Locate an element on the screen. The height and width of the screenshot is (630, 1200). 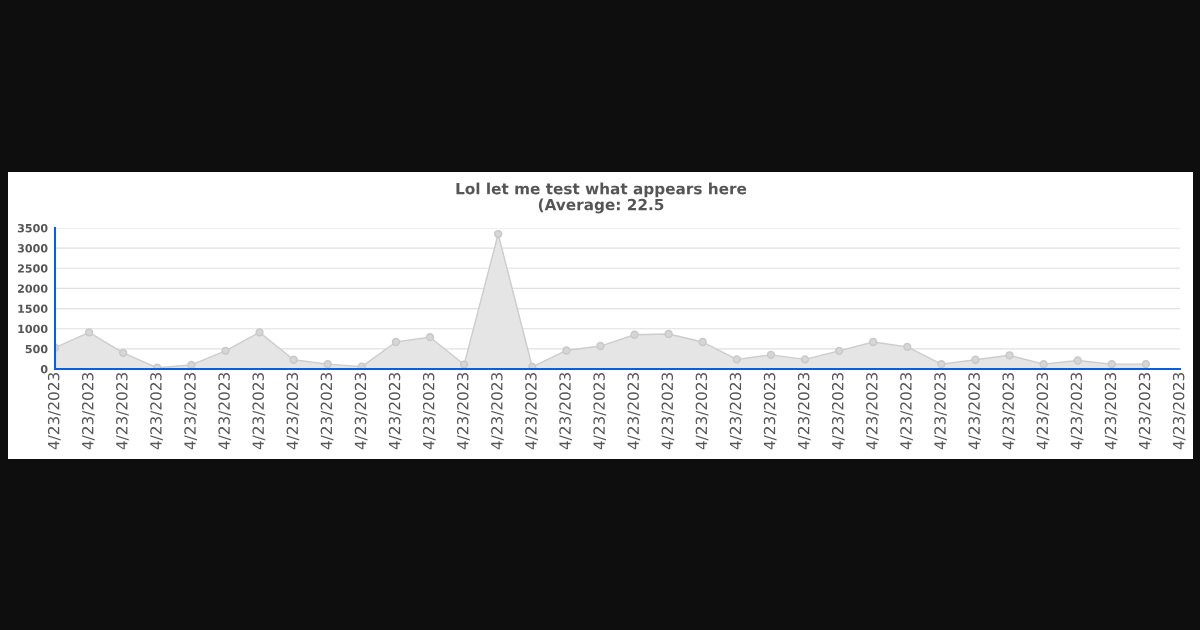
y-tick-label: 3500 is located at coordinates (32, 228).